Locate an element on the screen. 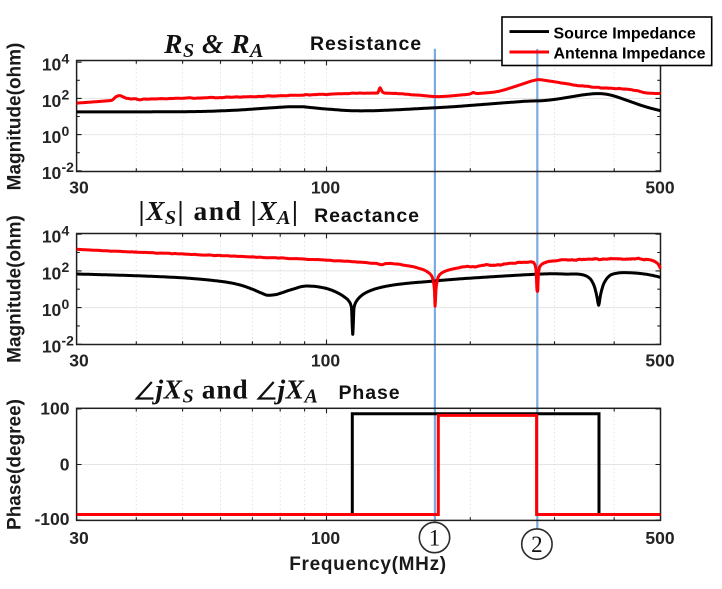 The height and width of the screenshot is (589, 722). svg-text: Resistance is located at coordinates (366, 44).